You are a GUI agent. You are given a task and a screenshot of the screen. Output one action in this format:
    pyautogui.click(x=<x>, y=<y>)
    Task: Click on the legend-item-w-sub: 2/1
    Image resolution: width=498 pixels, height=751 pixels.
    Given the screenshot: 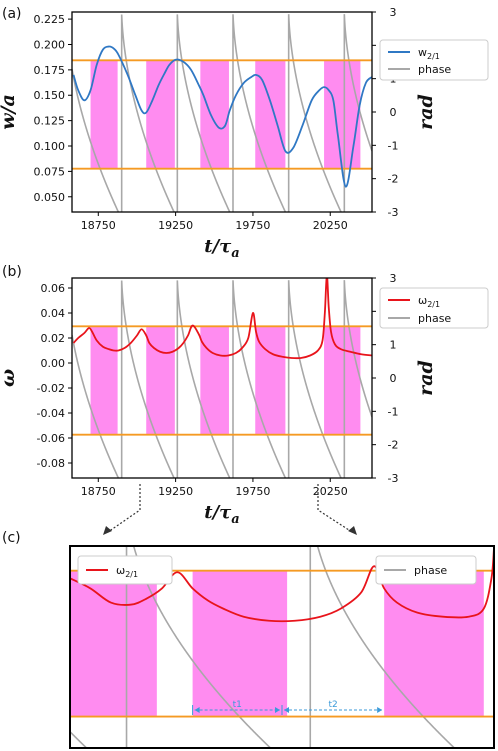 What is the action you would take?
    pyautogui.click(x=433, y=56)
    